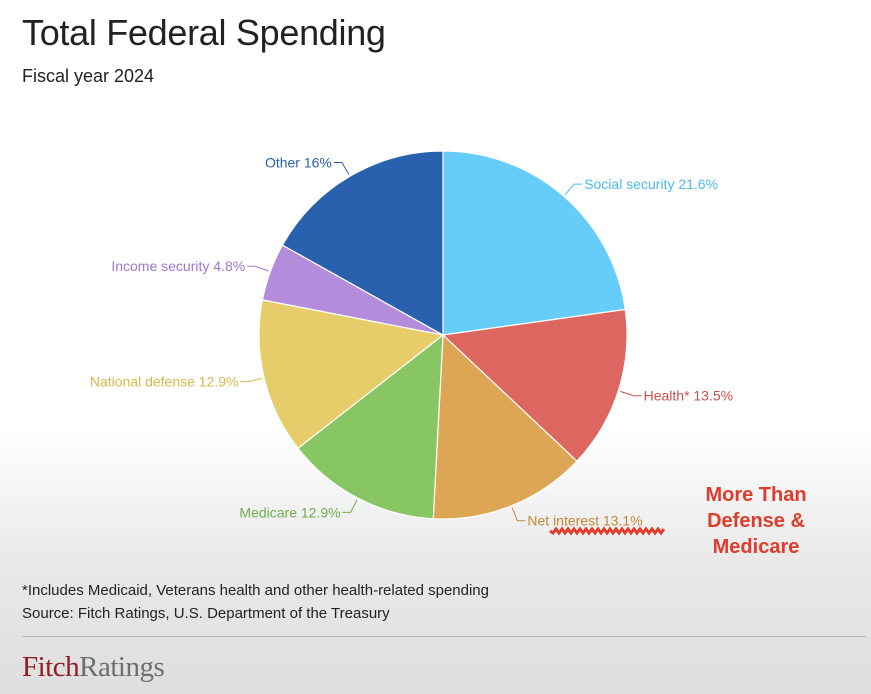  What do you see at coordinates (584, 521) in the screenshot?
I see `slice-label: Net interest 13.1%` at bounding box center [584, 521].